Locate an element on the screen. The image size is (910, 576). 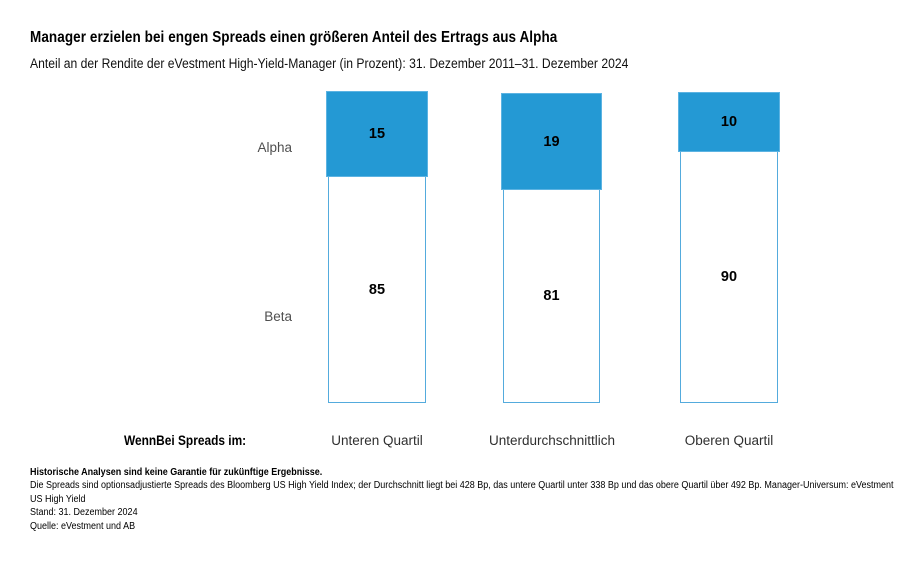
beta-value: 85 is located at coordinates (377, 289).